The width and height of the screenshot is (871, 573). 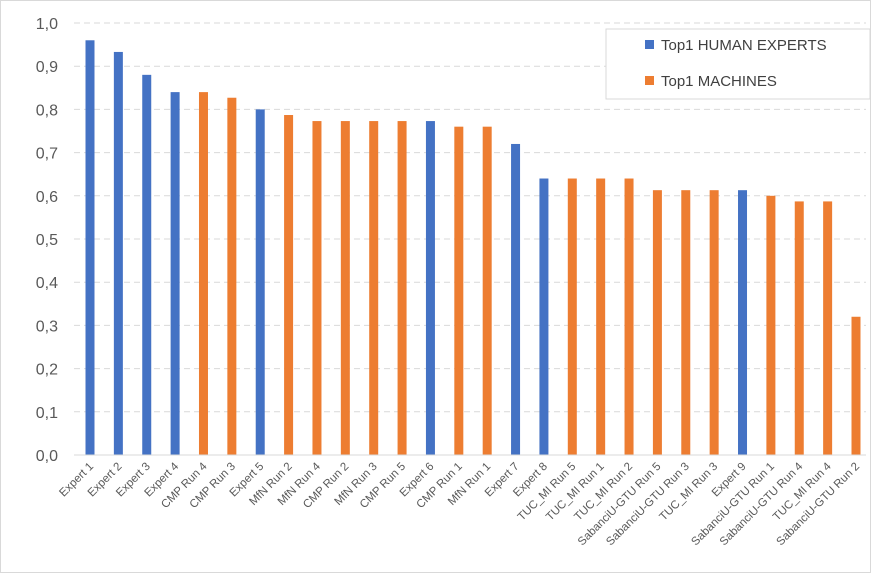 What do you see at coordinates (649, 80) in the screenshot?
I see `legend-swatch-machines` at bounding box center [649, 80].